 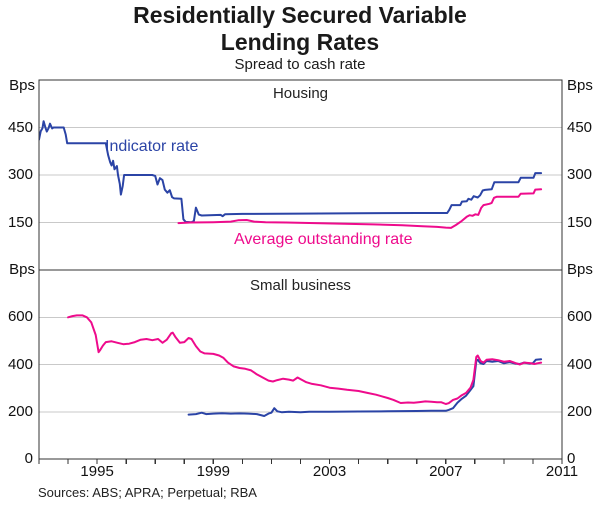 I want to click on unit-label-top-left: Bps, so click(x=22, y=85).